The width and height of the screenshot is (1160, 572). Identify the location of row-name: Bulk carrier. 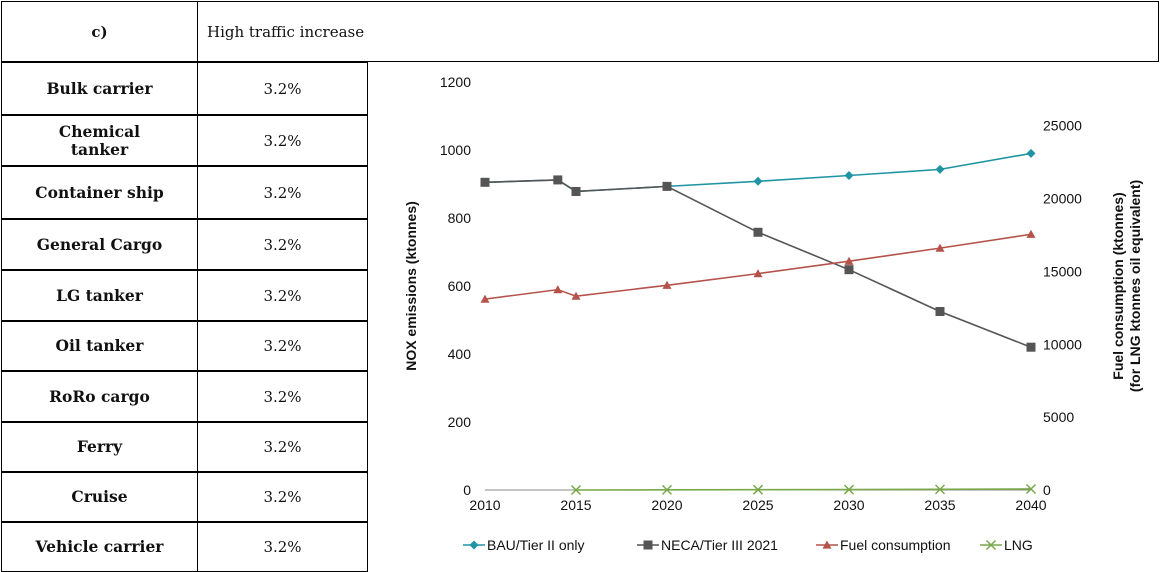
(99, 88).